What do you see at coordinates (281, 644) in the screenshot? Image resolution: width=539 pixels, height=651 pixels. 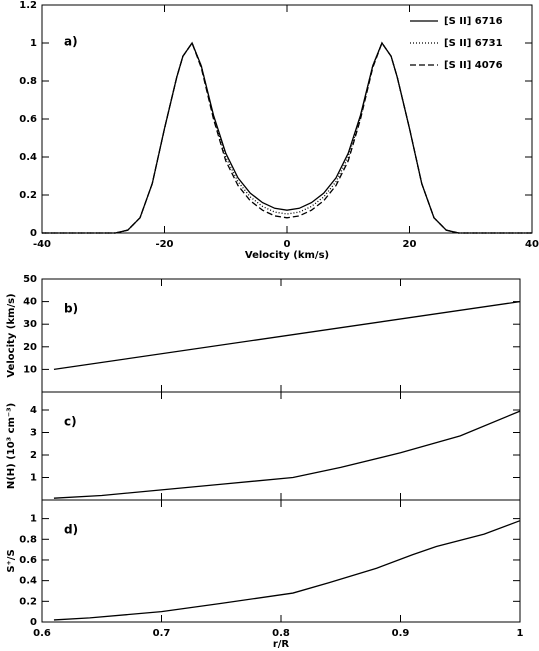 I see `x-axis-label: r/R` at bounding box center [281, 644].